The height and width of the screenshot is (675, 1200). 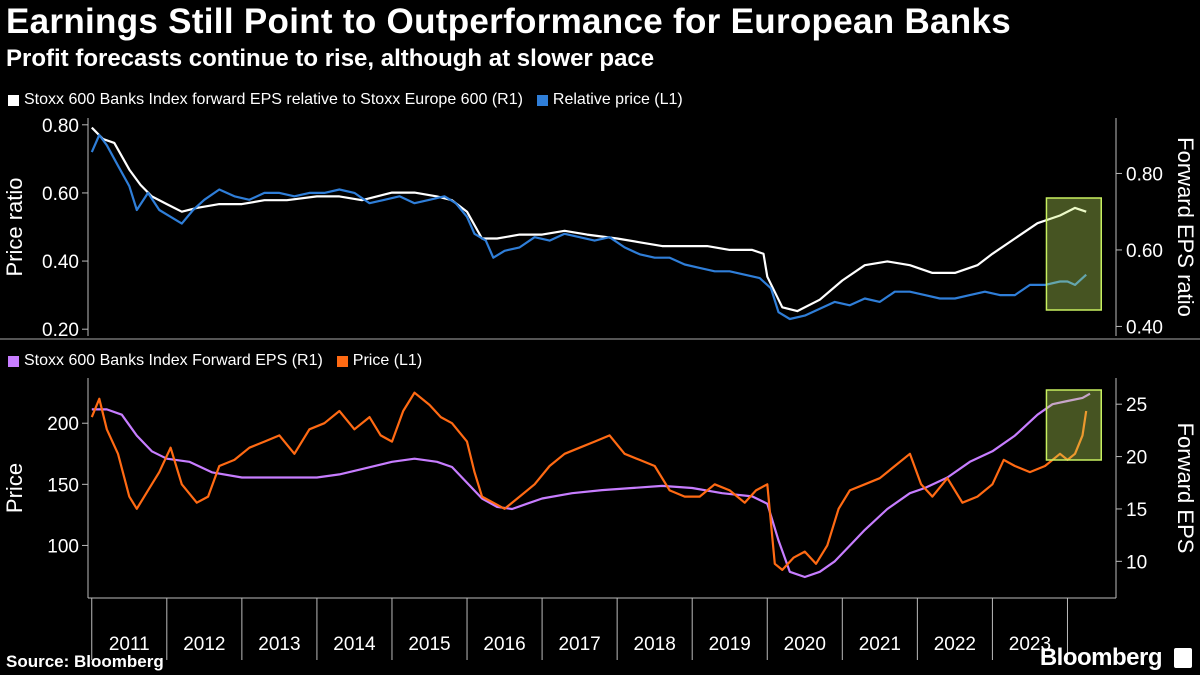 What do you see at coordinates (1136, 510) in the screenshot?
I see `right-tick-label: 15` at bounding box center [1136, 510].